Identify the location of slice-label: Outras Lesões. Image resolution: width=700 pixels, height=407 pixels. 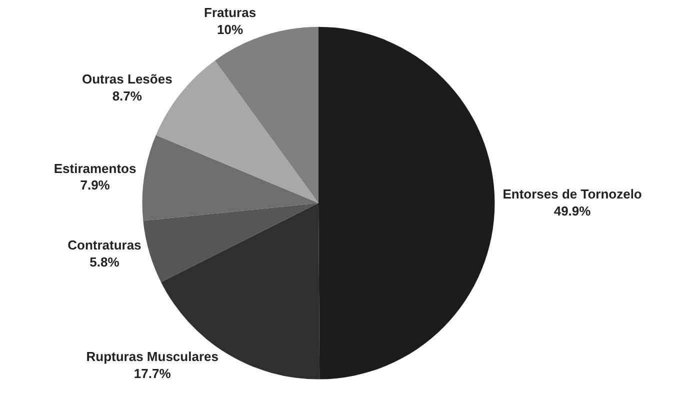
(127, 79).